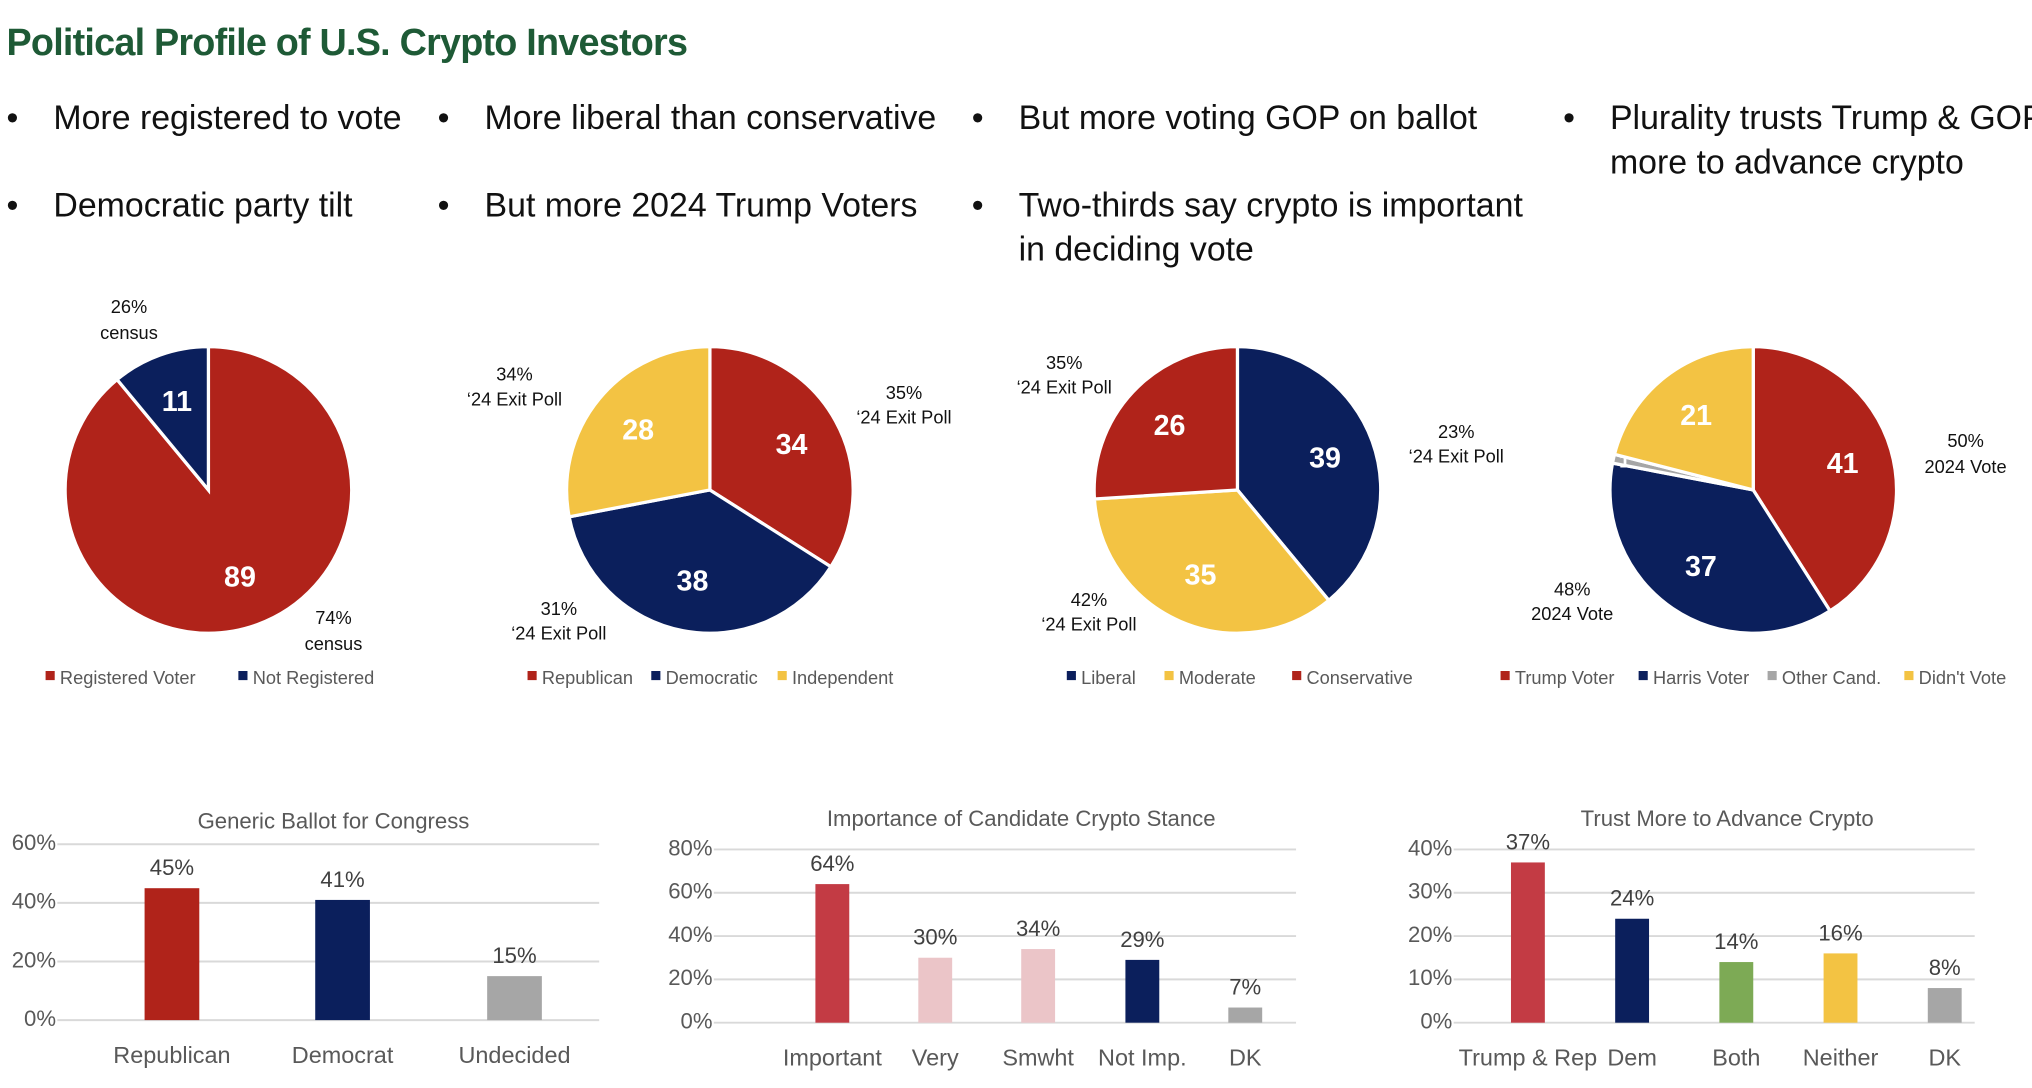 This screenshot has width=2032, height=1088. Describe the element at coordinates (1038, 986) in the screenshot. I see `bar-smwht` at that location.